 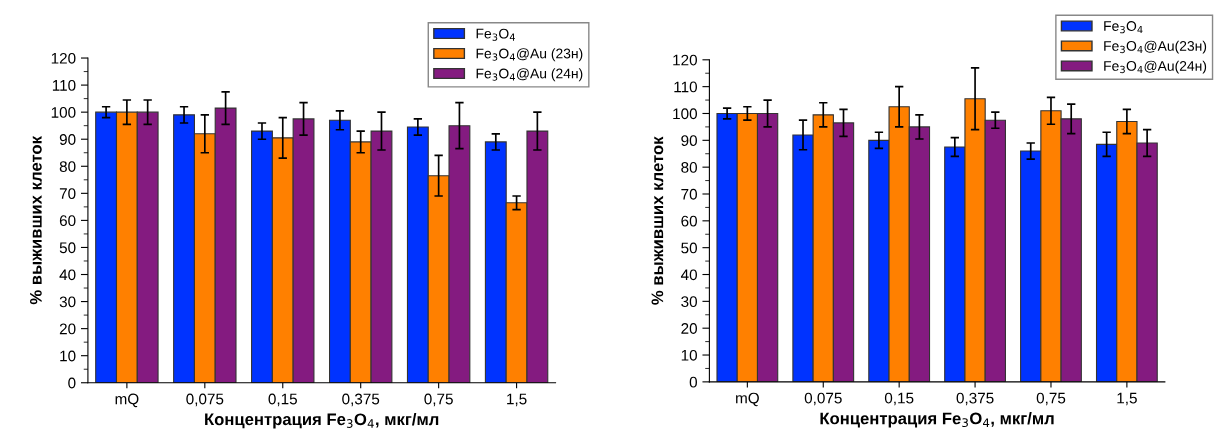 I want to click on legend-label: Fe$_{3}$O$_{4}$@Au (24н), so click(x=529, y=75).